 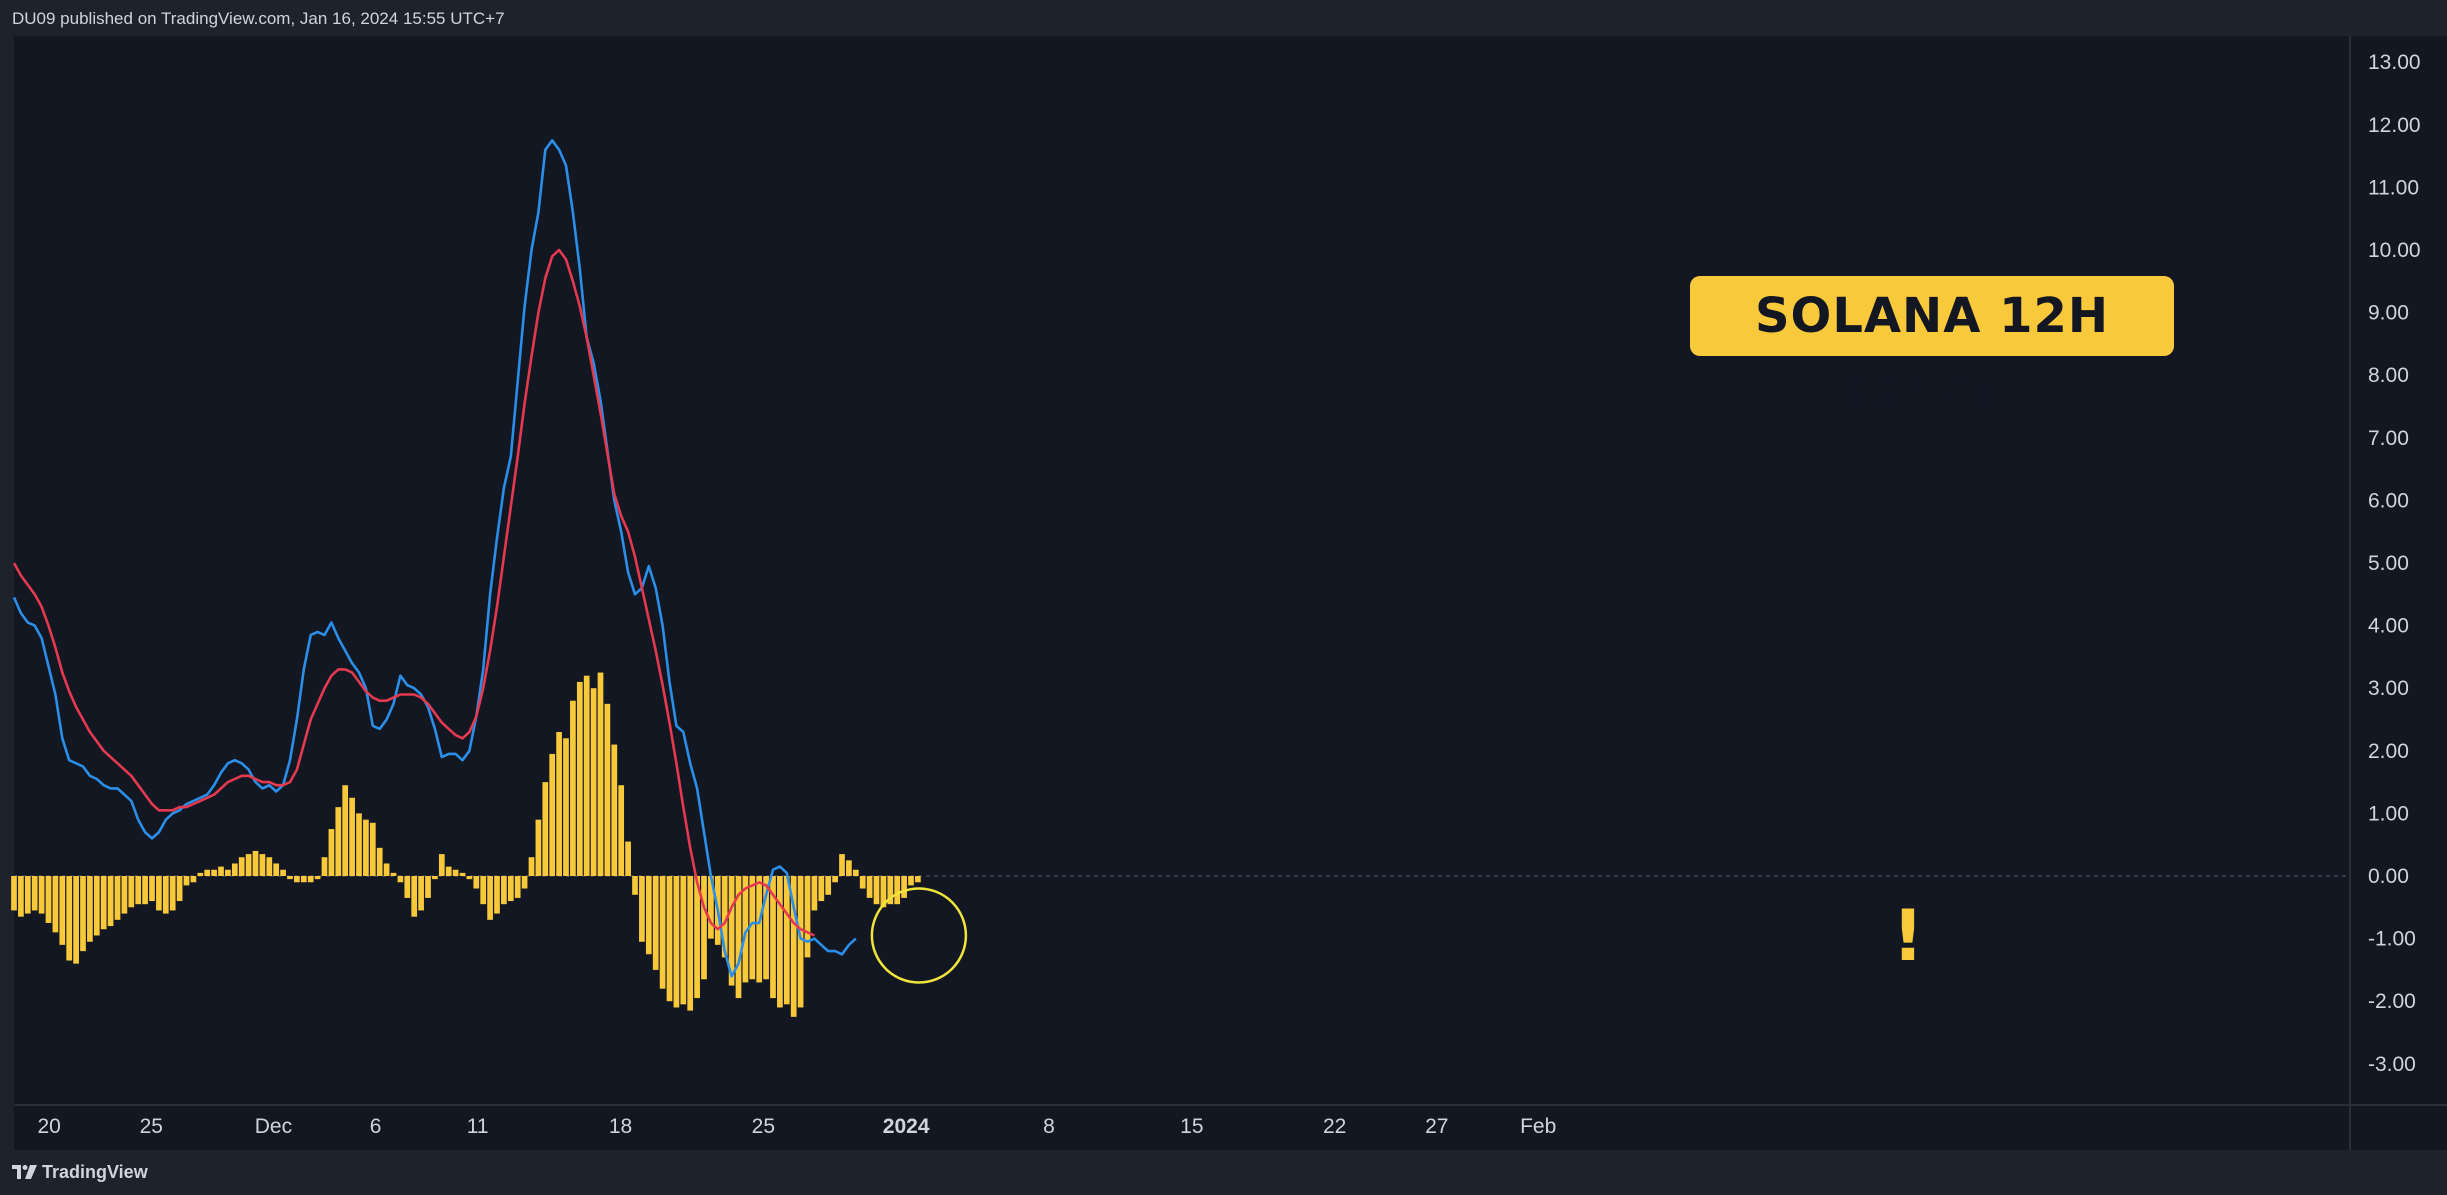 I want to click on y-tick-label: 3.00, so click(x=2388, y=688).